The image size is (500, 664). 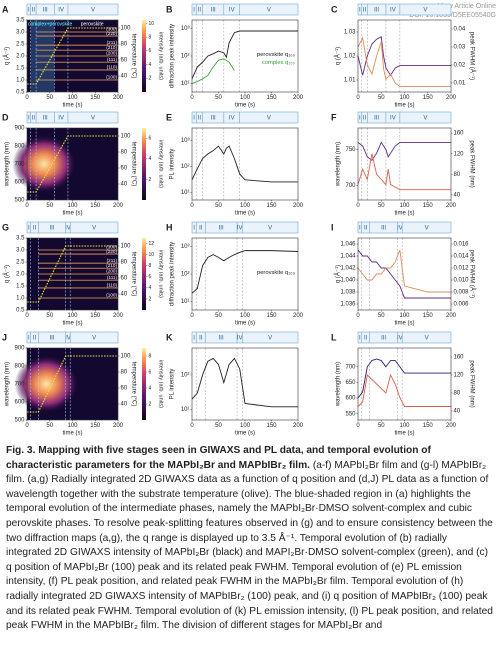 I want to click on peak-label: (211), so click(x=112, y=42).